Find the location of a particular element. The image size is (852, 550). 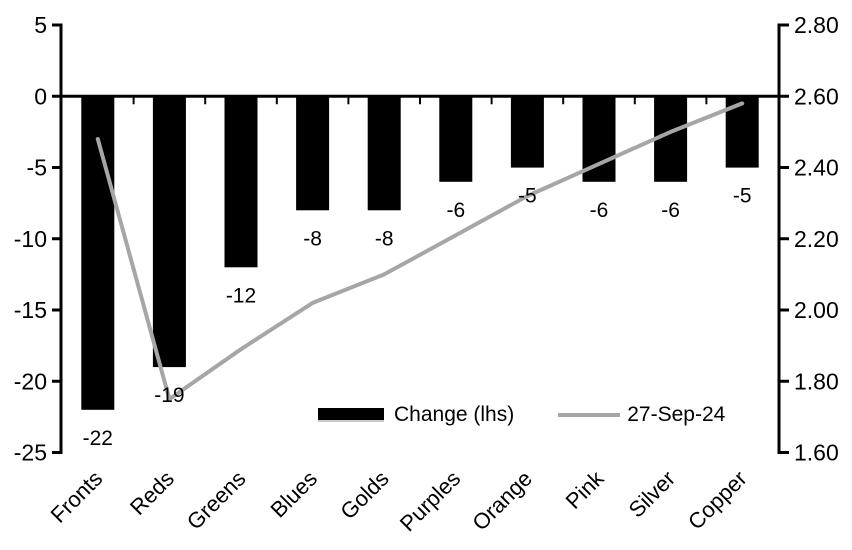

right-axis-tick-label: 2.60 is located at coordinates (816, 96).